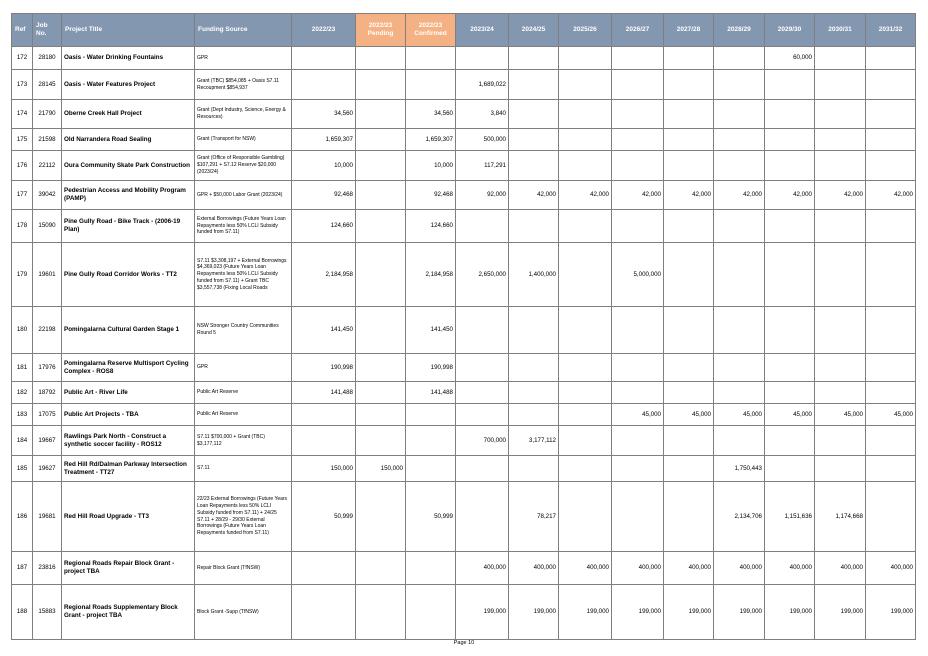 The image size is (928, 656). What do you see at coordinates (47, 568) in the screenshot?
I see `row-job-no: 23816` at bounding box center [47, 568].